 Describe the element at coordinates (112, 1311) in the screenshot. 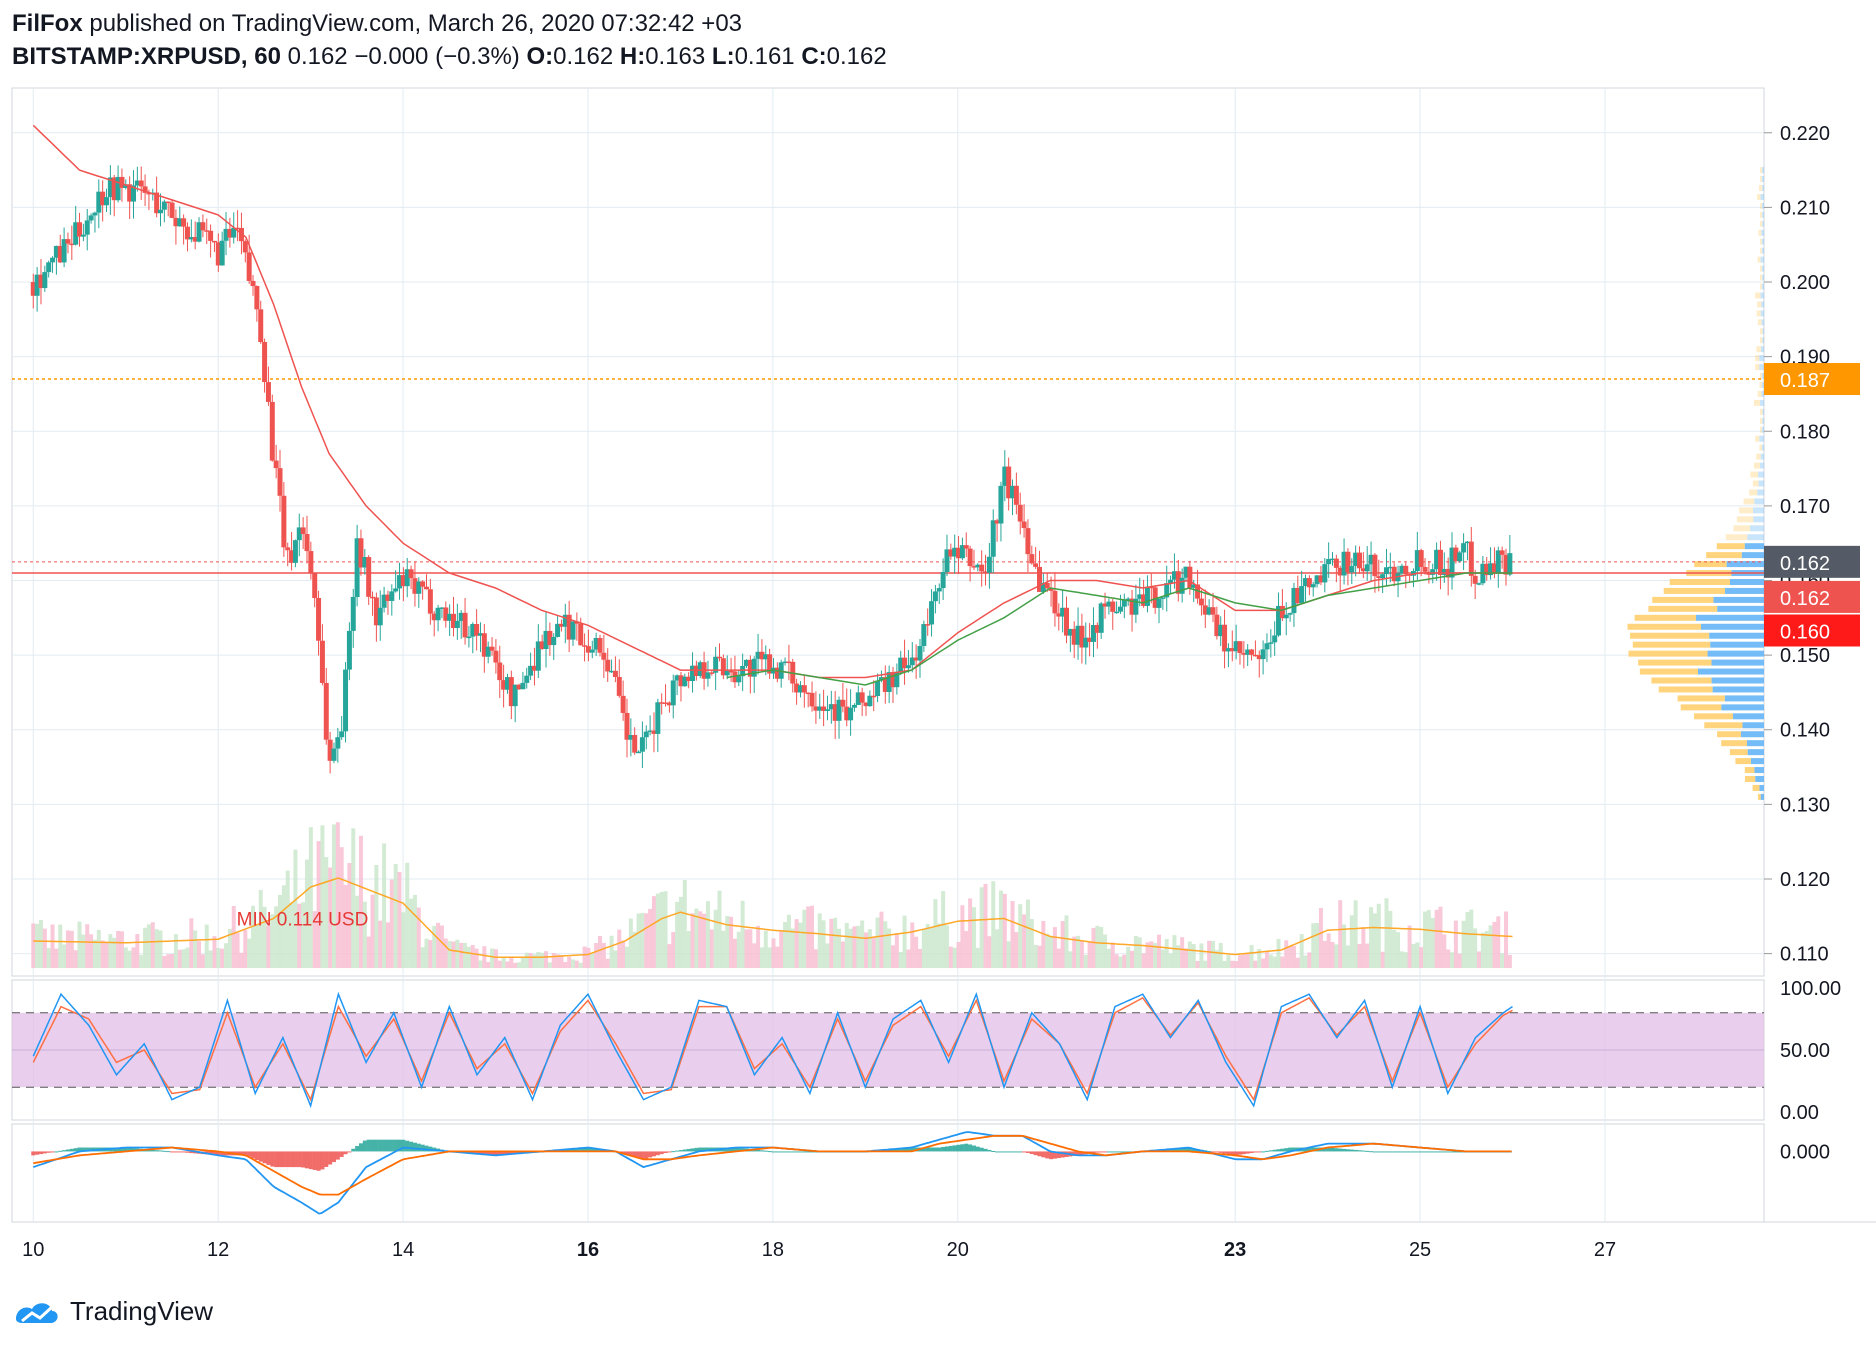

I see `tradingview-footer: TradingView` at that location.